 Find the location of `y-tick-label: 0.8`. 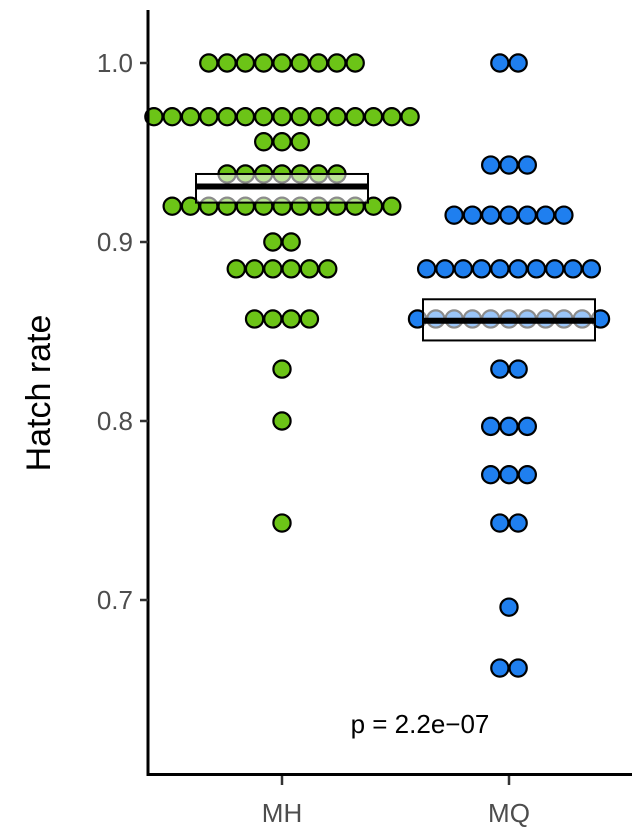

y-tick-label: 0.8 is located at coordinates (115, 421).